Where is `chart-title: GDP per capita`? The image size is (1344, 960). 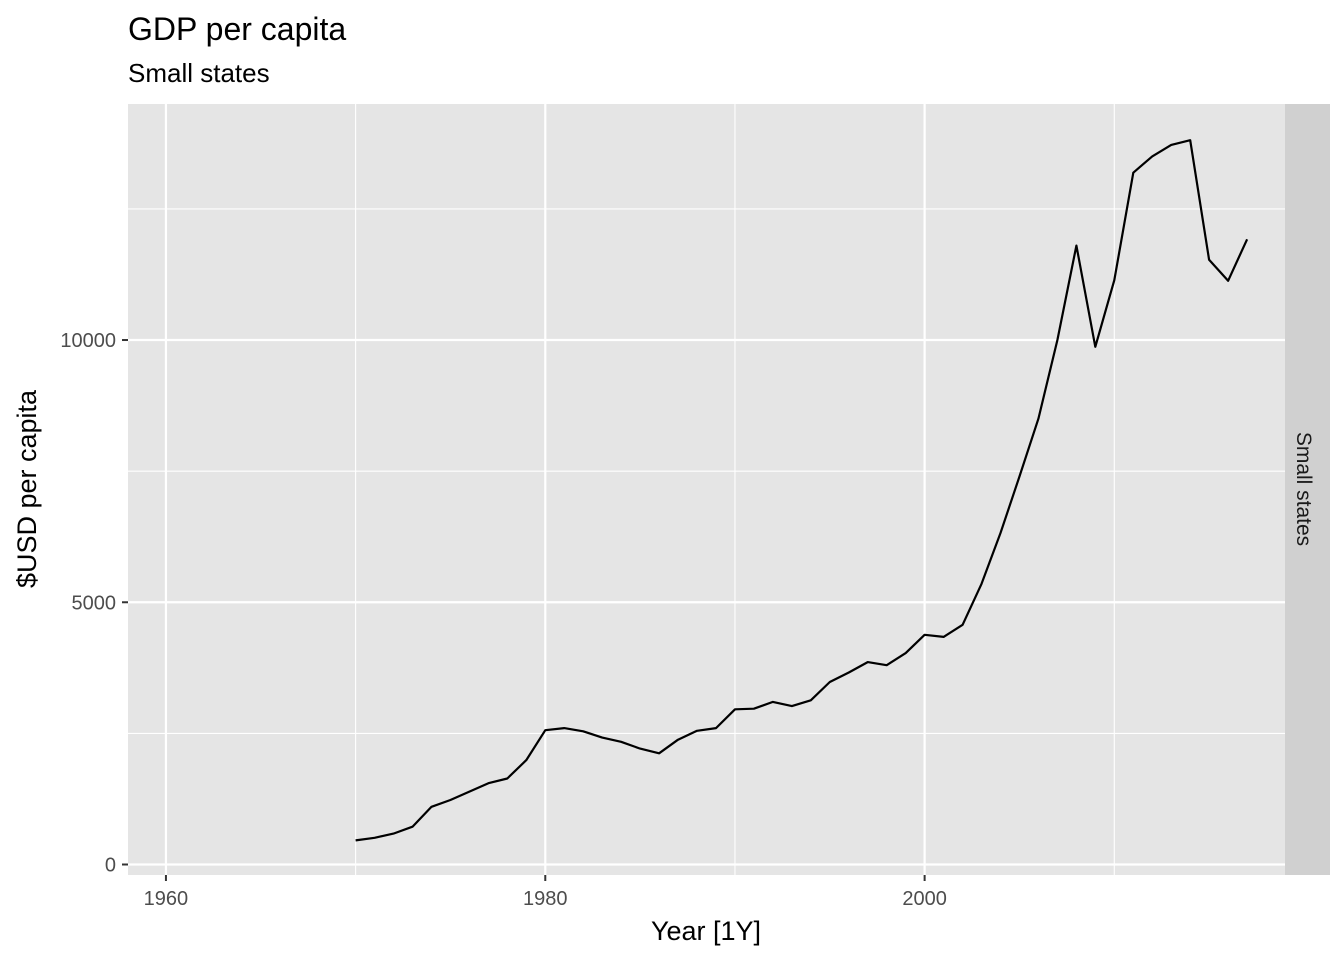
chart-title: GDP per capita is located at coordinates (237, 29).